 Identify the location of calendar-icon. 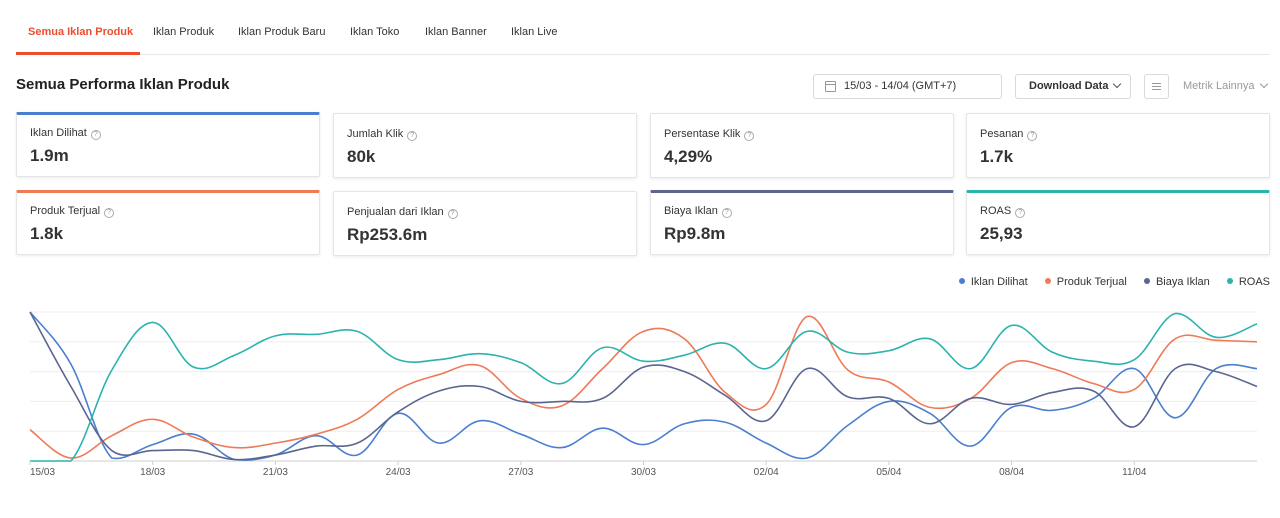
(830, 86).